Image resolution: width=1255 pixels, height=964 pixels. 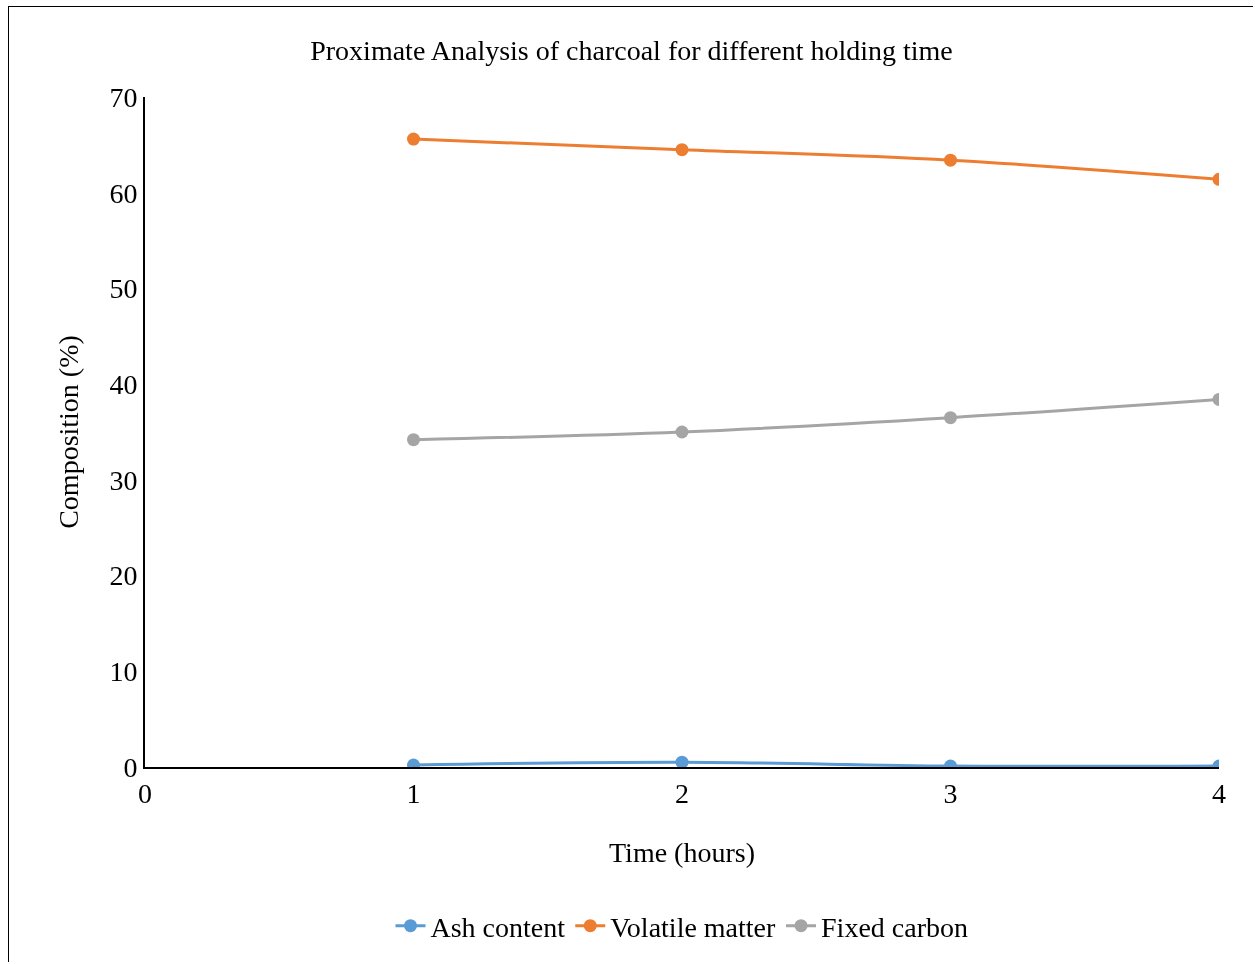 I want to click on y-tick-label: 30, so click(x=123, y=480).